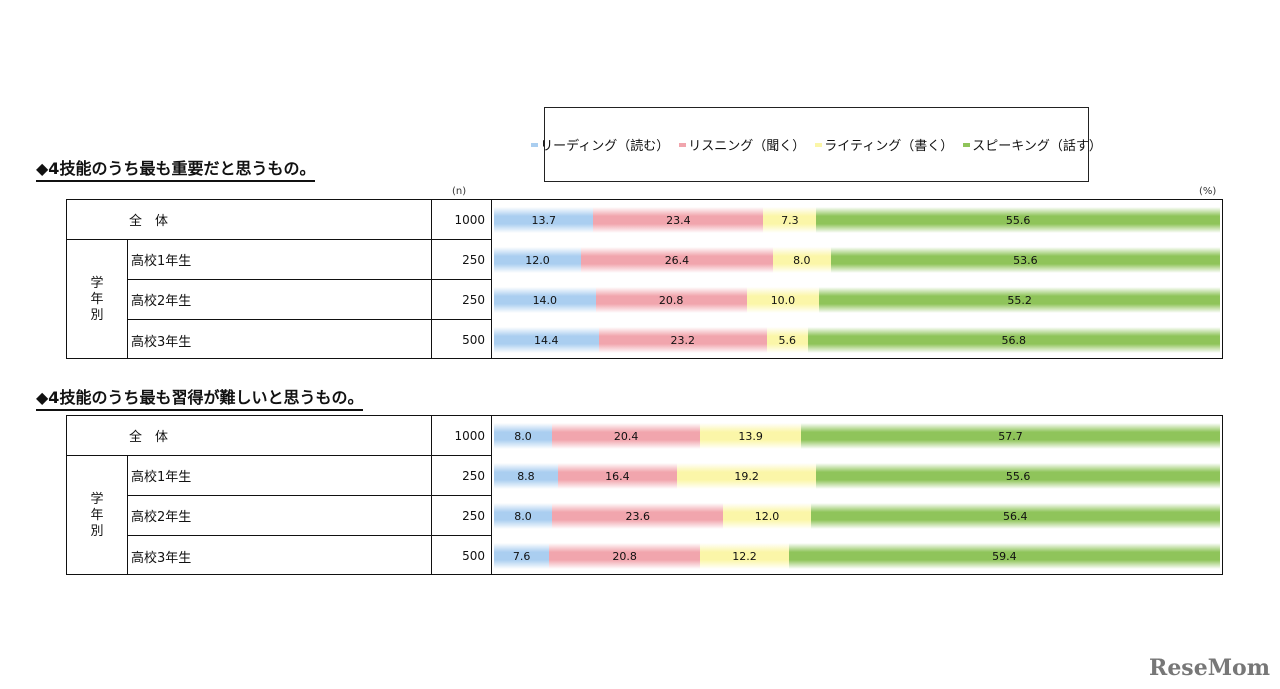  Describe the element at coordinates (790, 220) in the screenshot. I see `bar-segment: 7.3` at that location.